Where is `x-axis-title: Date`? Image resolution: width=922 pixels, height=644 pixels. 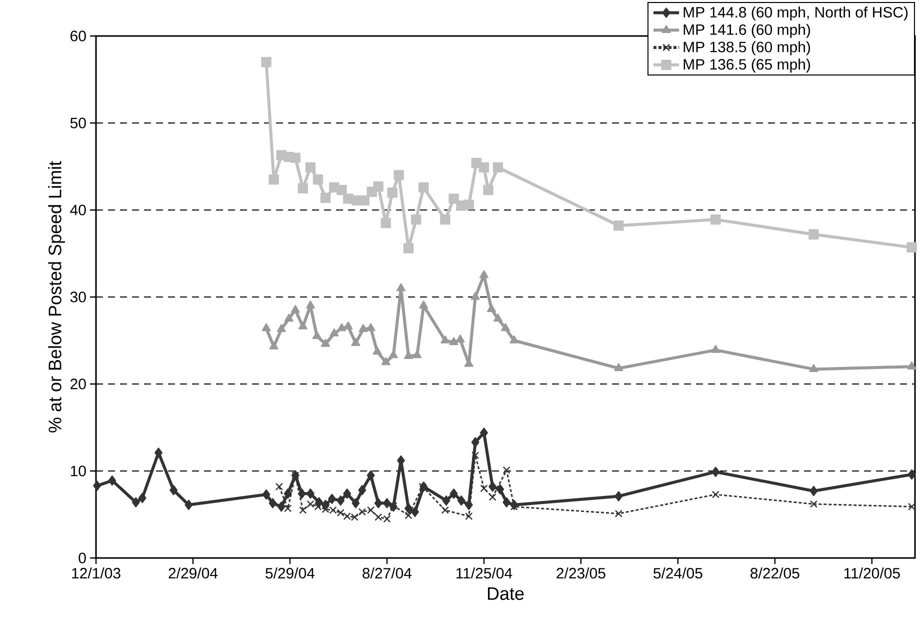 x-axis-title: Date is located at coordinates (506, 593).